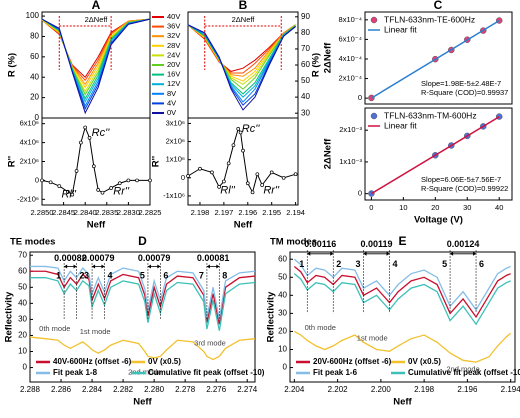 The height and width of the screenshot is (418, 520). I want to click on legend-label: Fit peak 1-8, so click(75, 372).